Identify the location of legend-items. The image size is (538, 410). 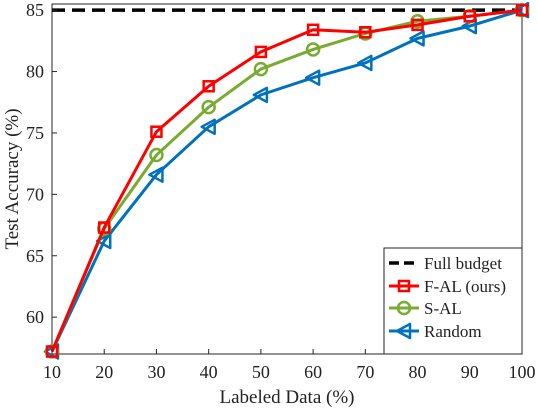
(404, 300).